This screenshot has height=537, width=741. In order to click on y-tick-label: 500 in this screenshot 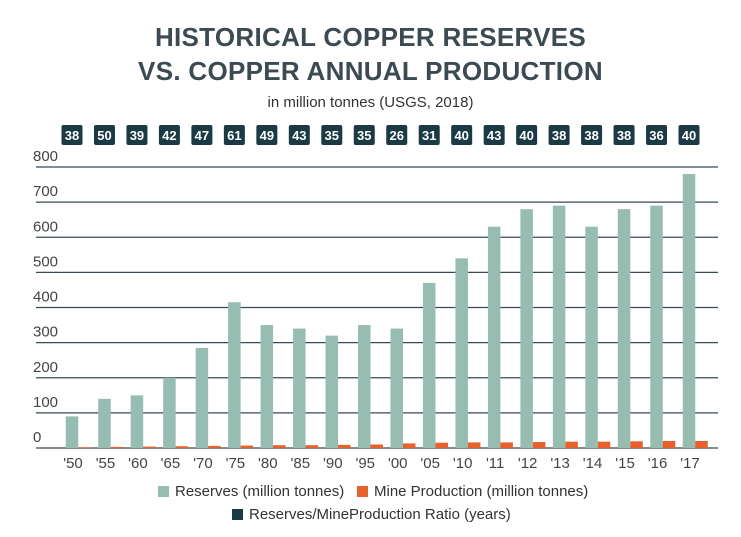, I will do `click(45, 261)`.